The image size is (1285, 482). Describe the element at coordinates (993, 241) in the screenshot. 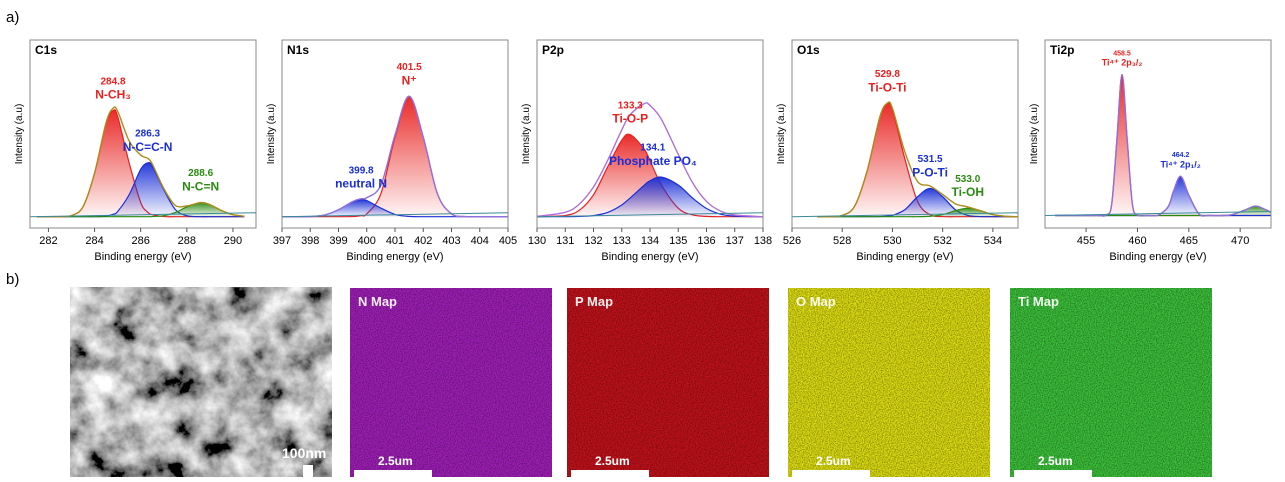

I see `x-tick-label: 534` at that location.